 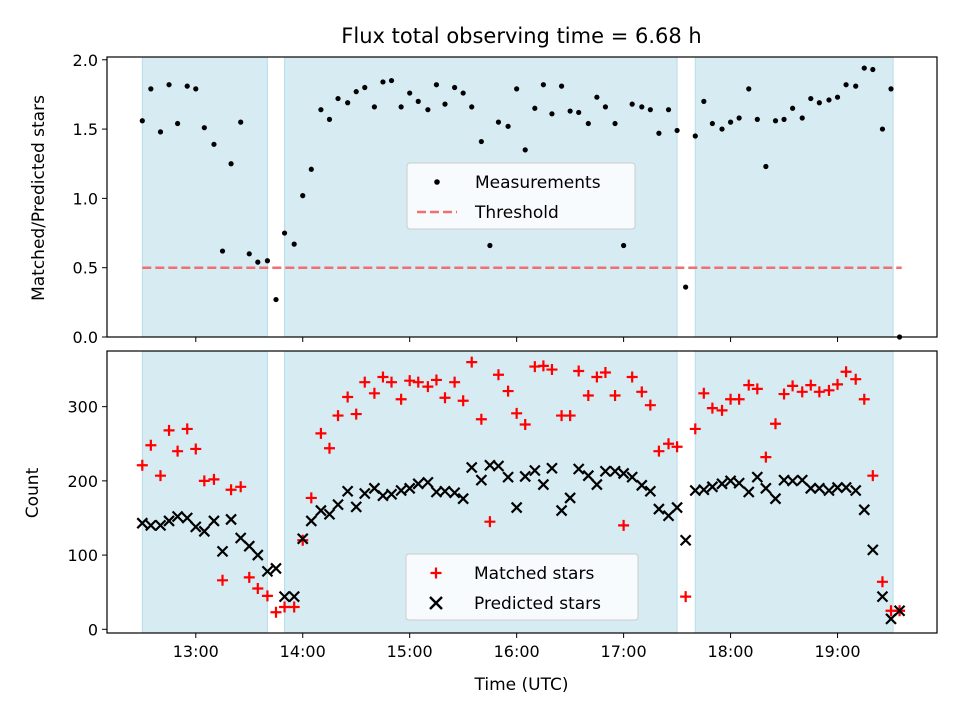 I want to click on top-y-tick-label-2: 1.0, so click(x=85, y=198).